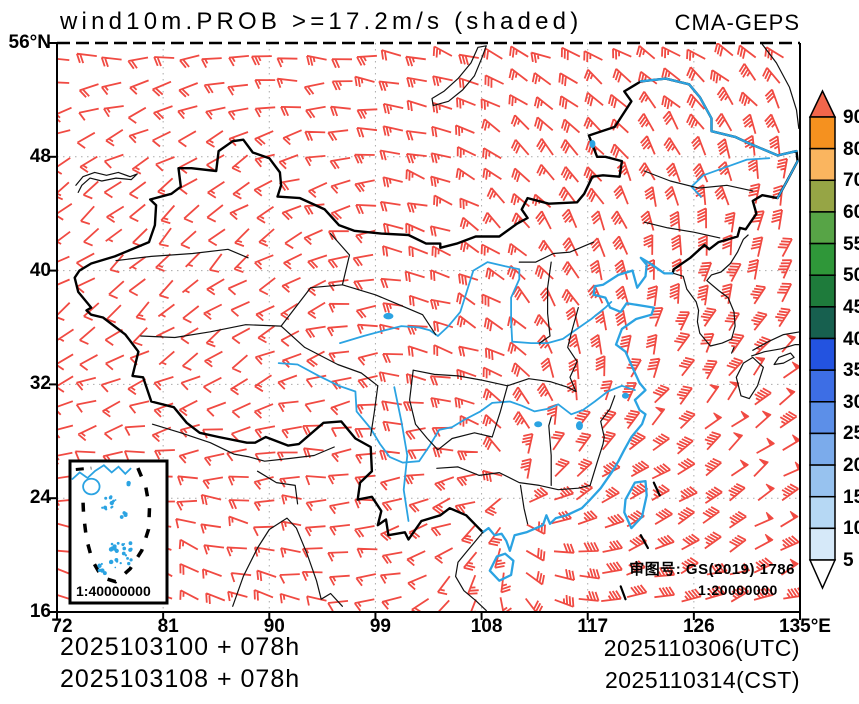 The width and height of the screenshot is (859, 704). Describe the element at coordinates (277, 487) in the screenshot. I see `bangladesh-border` at that location.